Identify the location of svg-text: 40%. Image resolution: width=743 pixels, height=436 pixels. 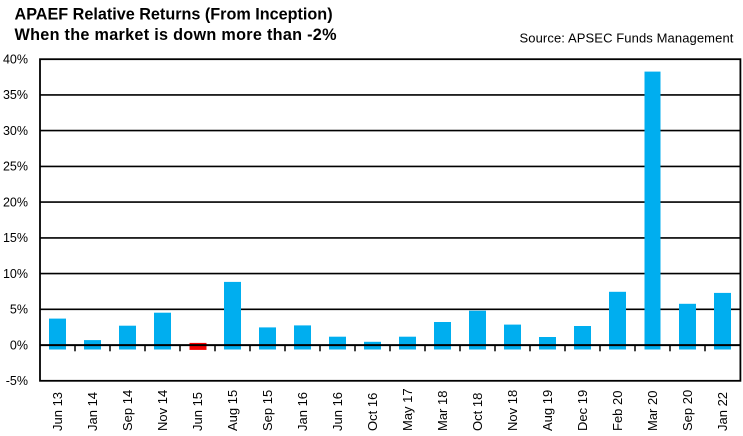
(15, 60).